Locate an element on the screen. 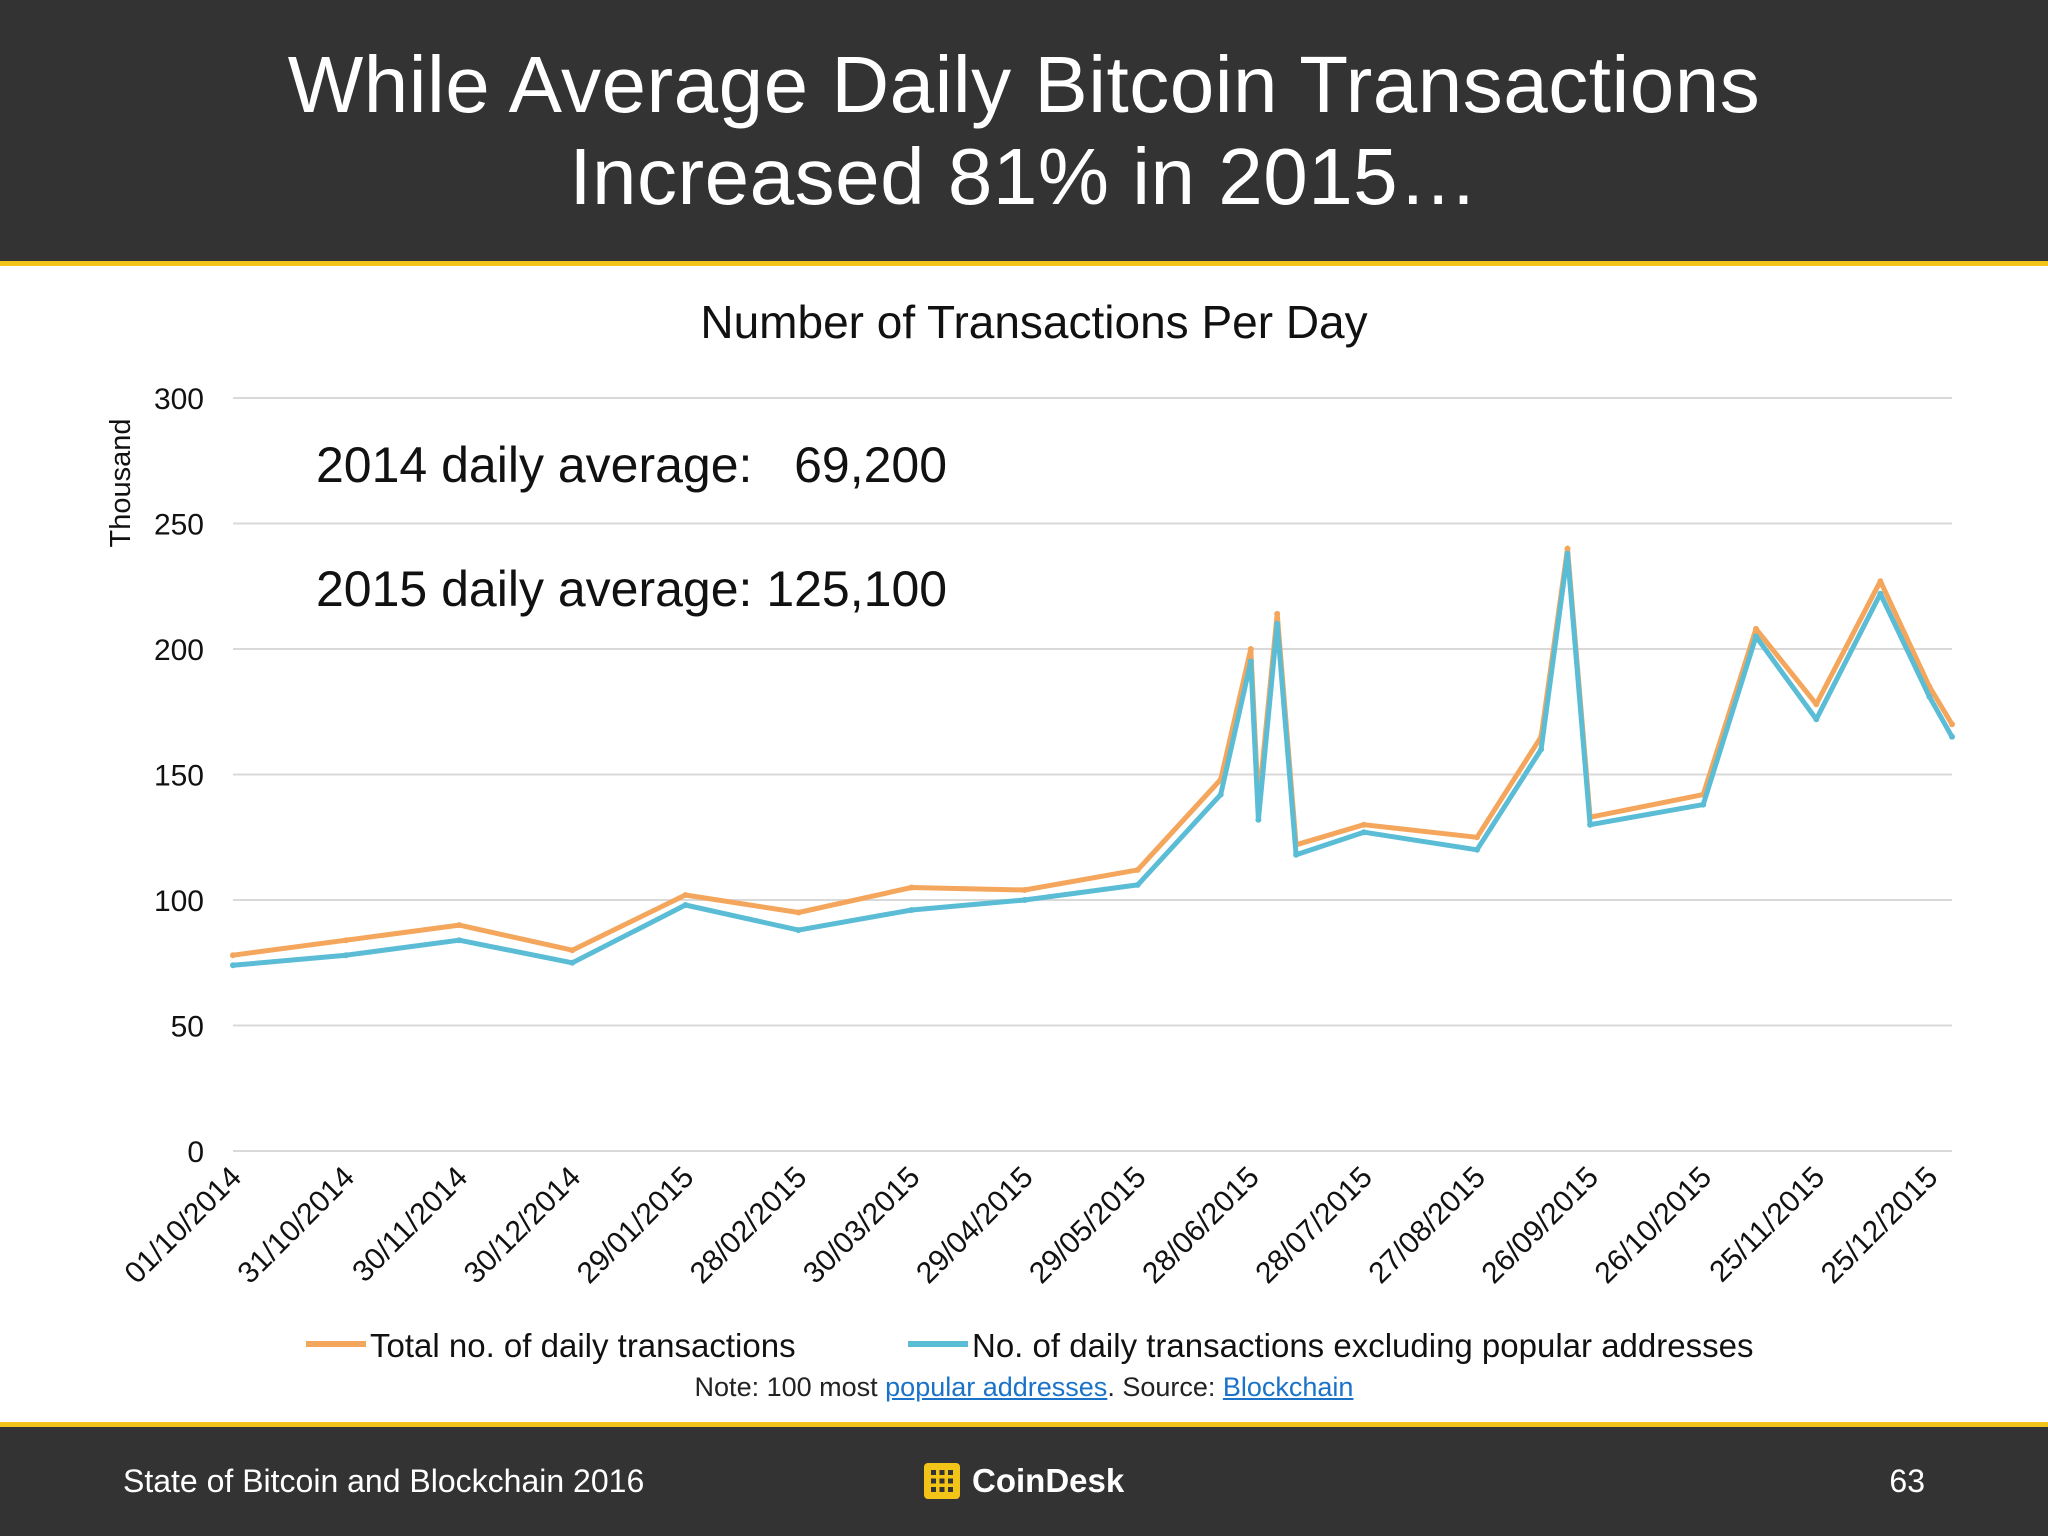 The height and width of the screenshot is (1536, 2048). note-middle: . Source: is located at coordinates (1165, 1387).